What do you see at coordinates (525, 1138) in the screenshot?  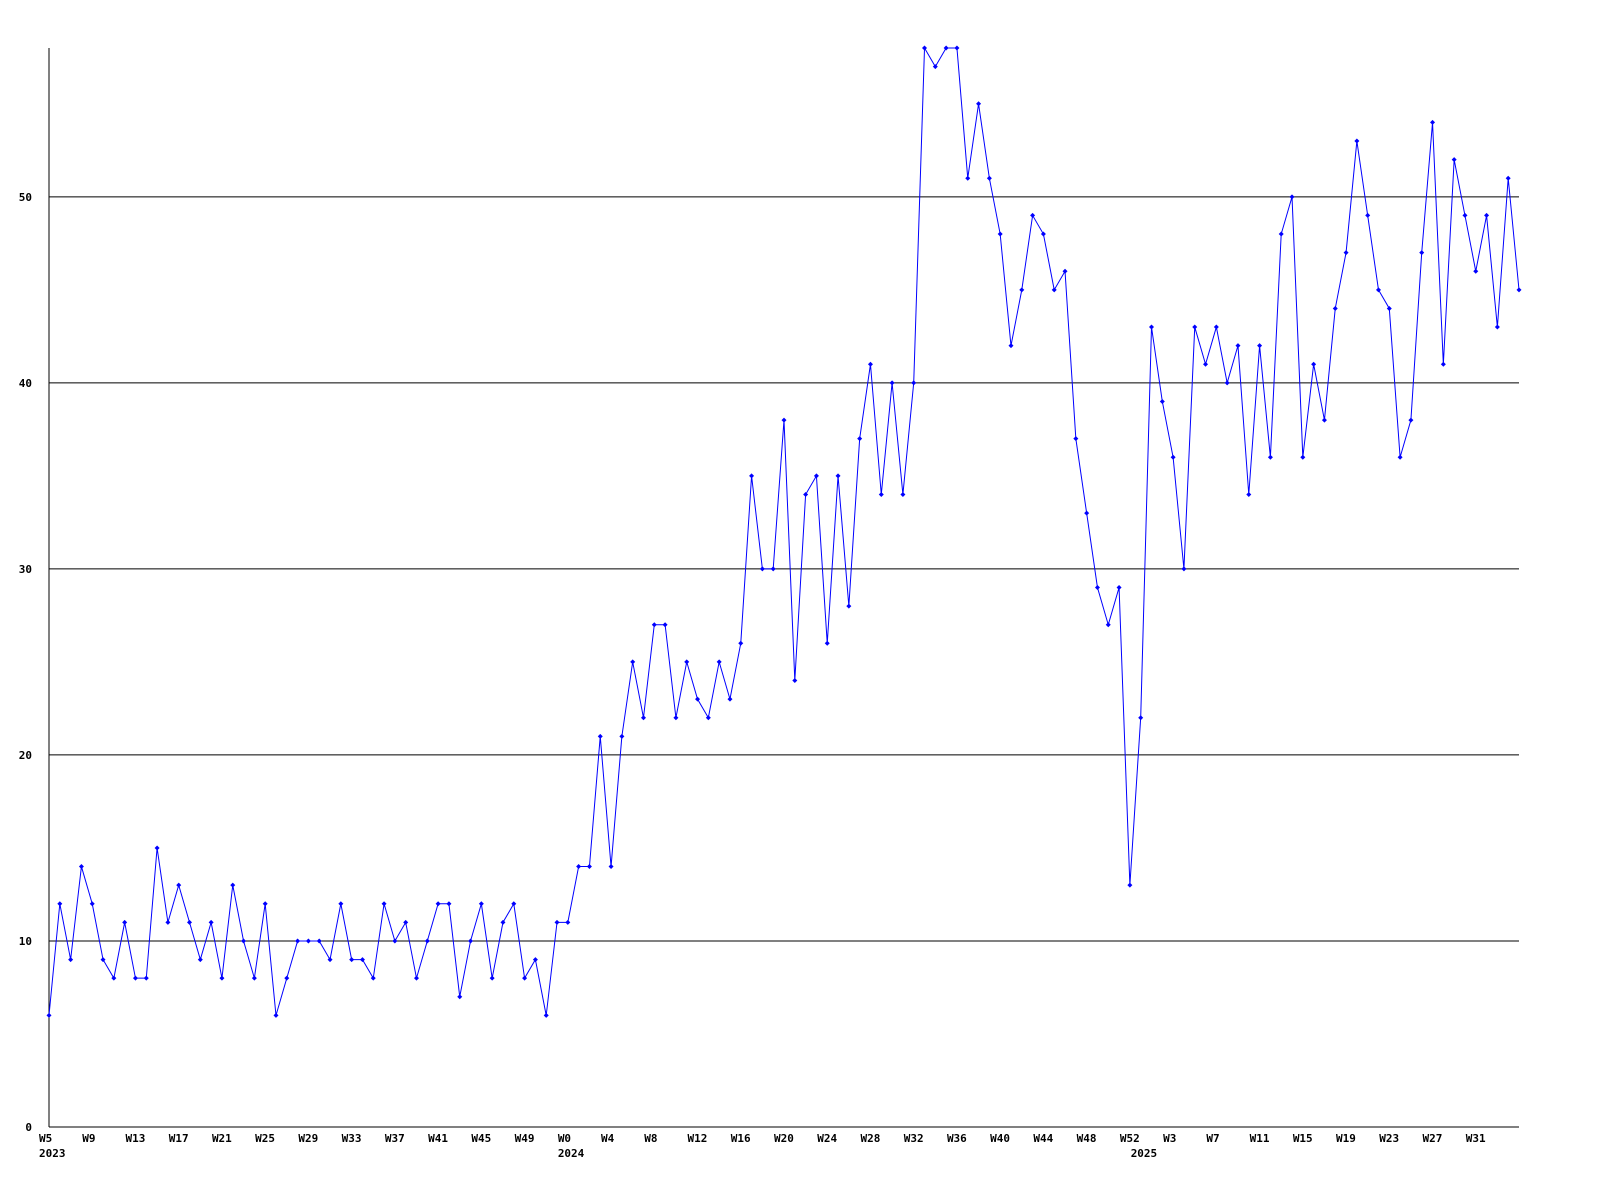 I see `x-tick-label: W49` at bounding box center [525, 1138].